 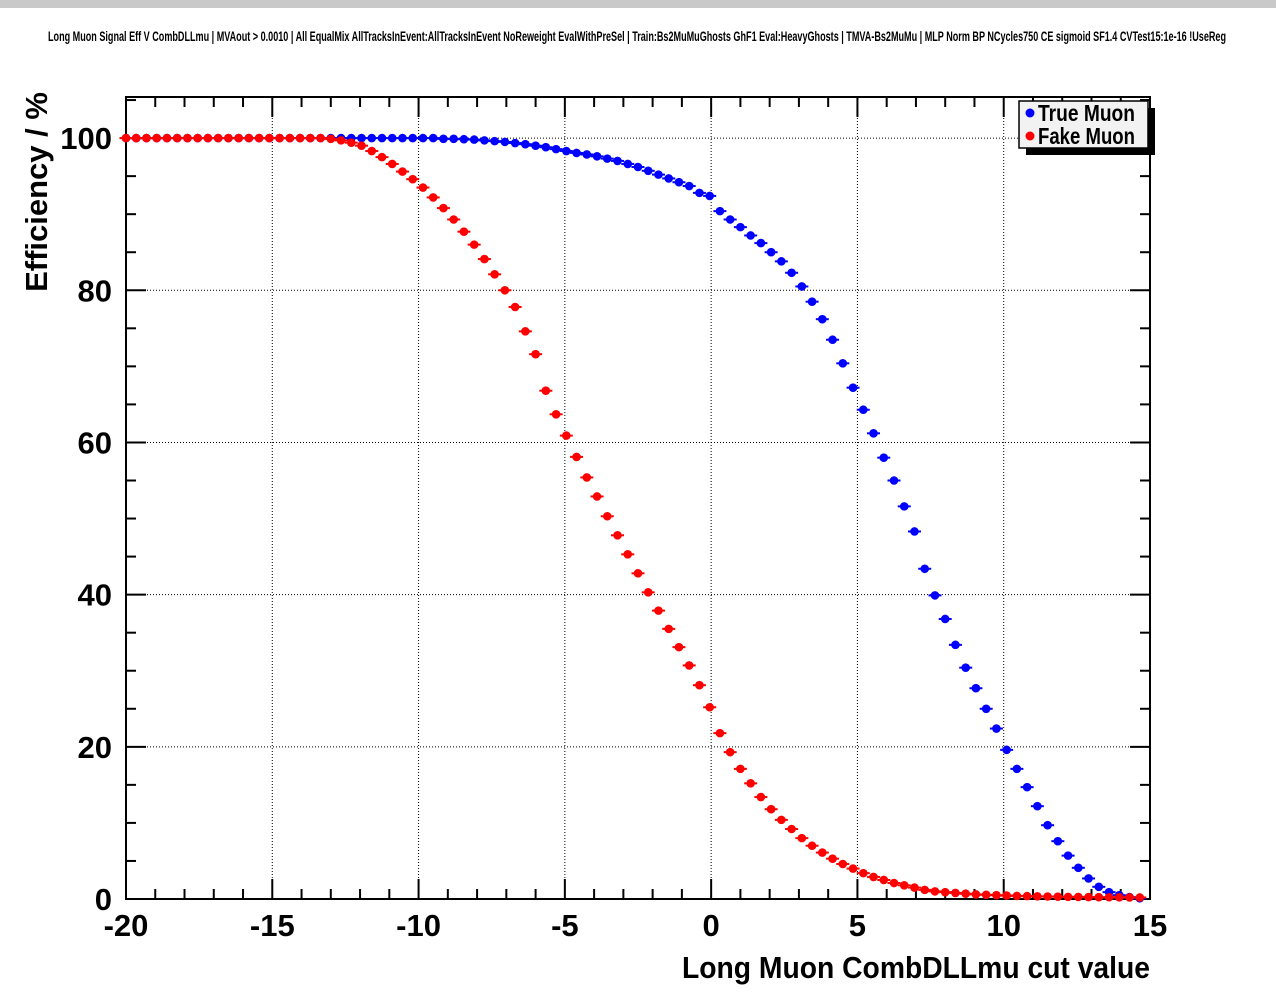 I want to click on x-tick-label: 5, so click(x=857, y=925).